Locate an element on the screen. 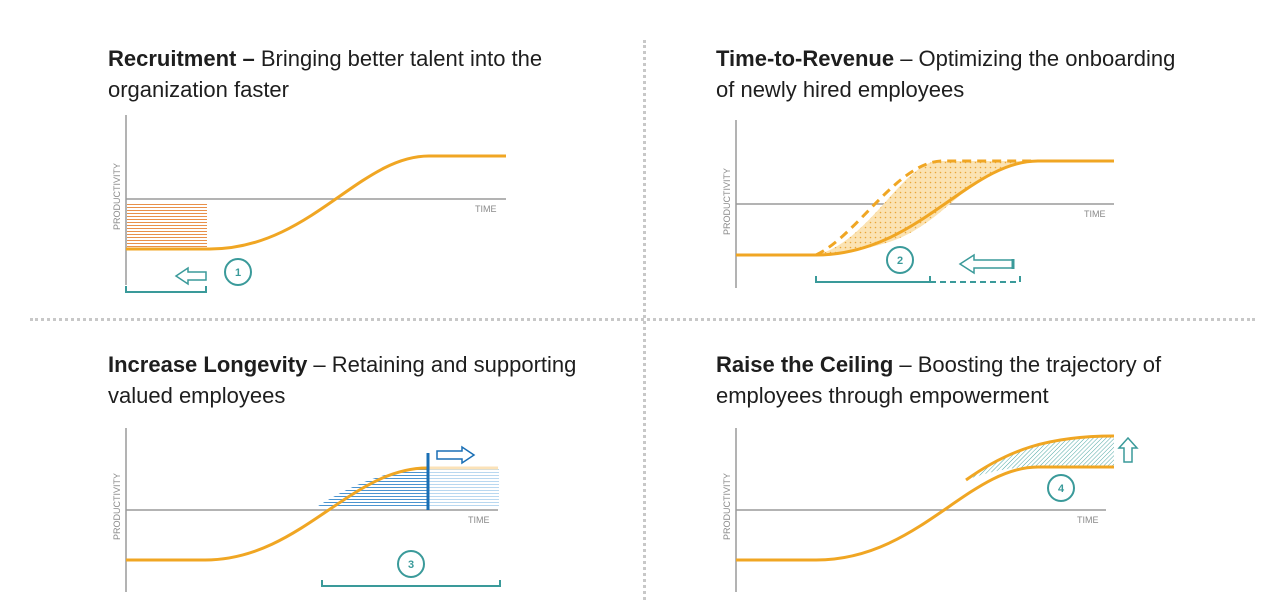 Image resolution: width=1269 pixels, height=613 pixels. extended-area is located at coordinates (464, 488).